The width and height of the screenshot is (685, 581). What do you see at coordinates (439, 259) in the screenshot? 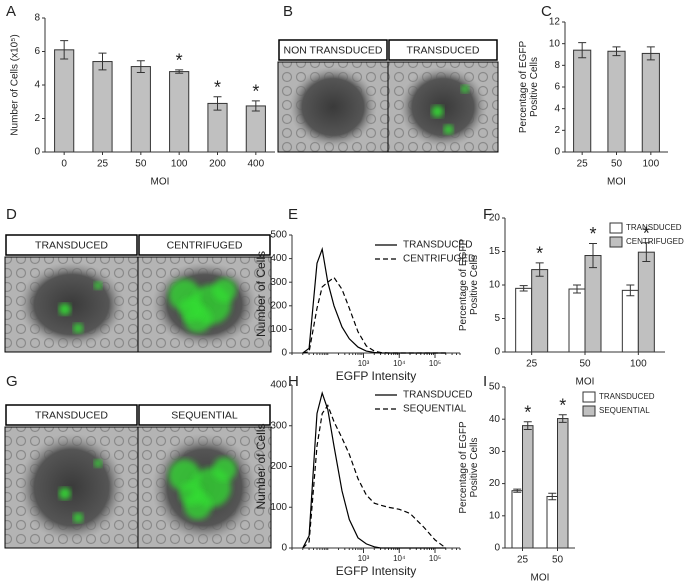
I see `legend-label: CENTRIFUGED` at bounding box center [439, 259].